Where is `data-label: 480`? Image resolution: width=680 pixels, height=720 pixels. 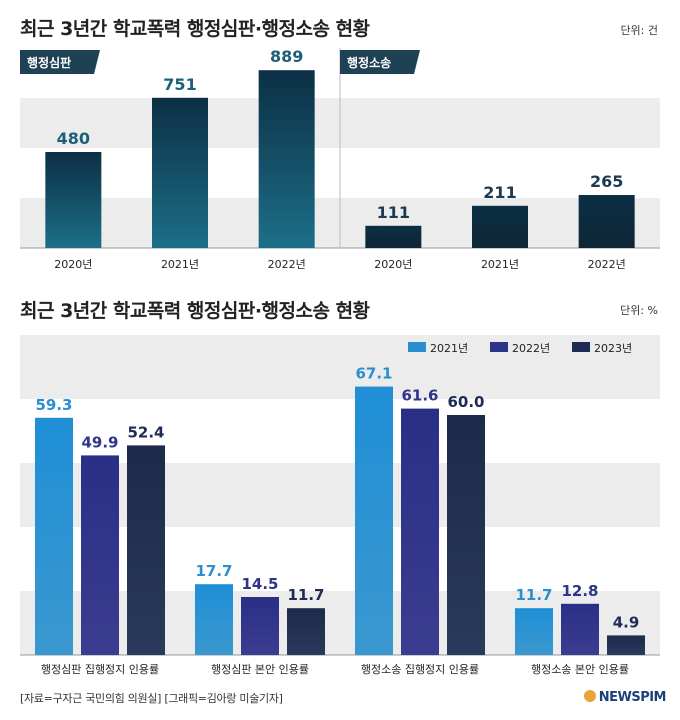
data-label: 480 is located at coordinates (73, 138).